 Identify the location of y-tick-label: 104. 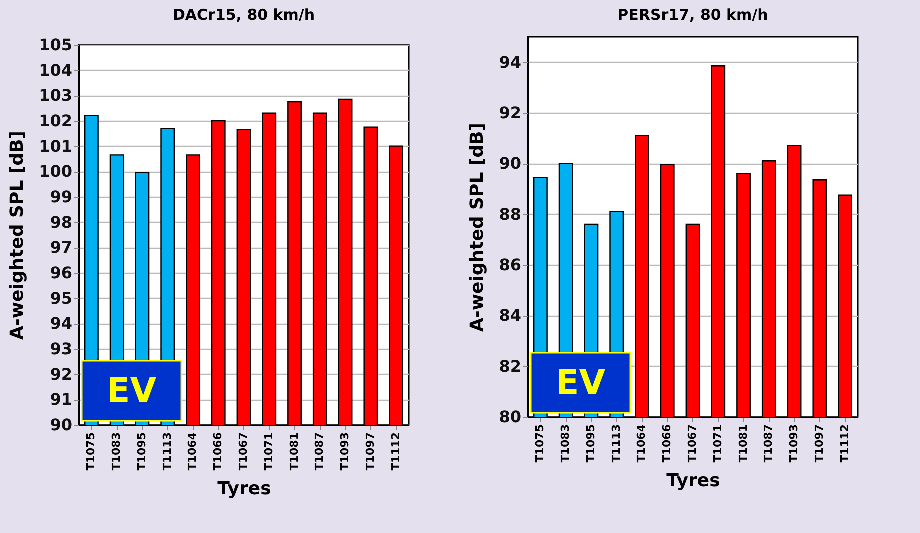
(55, 70).